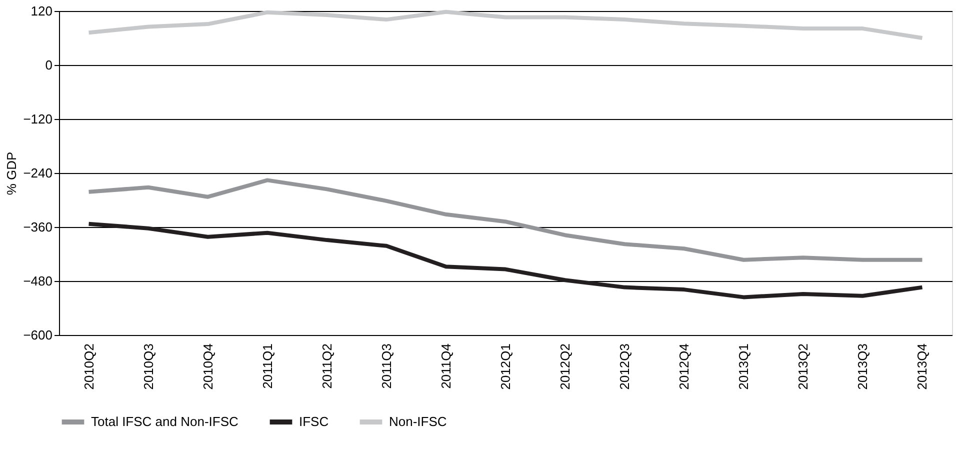 This screenshot has height=455, width=967. Describe the element at coordinates (624, 367) in the screenshot. I see `x-tick-label: 2012Q3` at that location.